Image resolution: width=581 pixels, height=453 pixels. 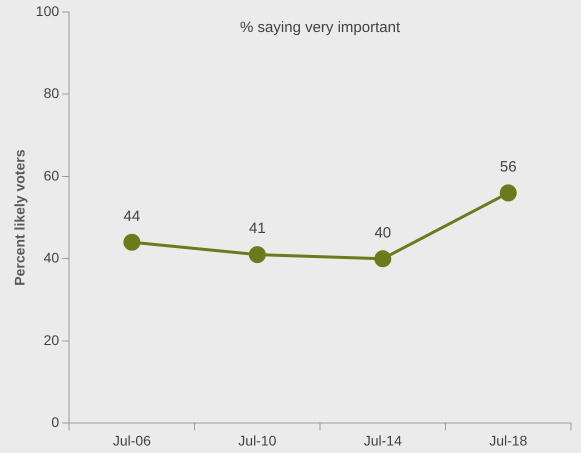 What do you see at coordinates (132, 216) in the screenshot?
I see `data-label: 44` at bounding box center [132, 216].